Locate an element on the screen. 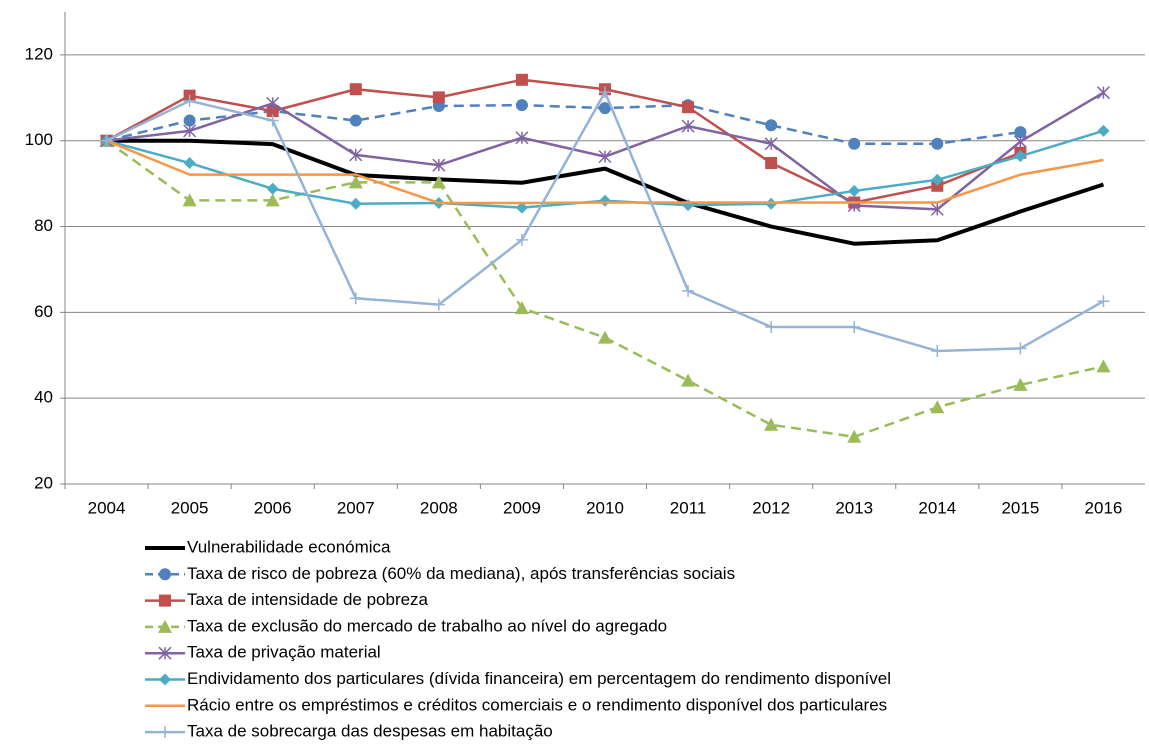 This screenshot has width=1149, height=749. x-tick-label: 2005 is located at coordinates (190, 507).